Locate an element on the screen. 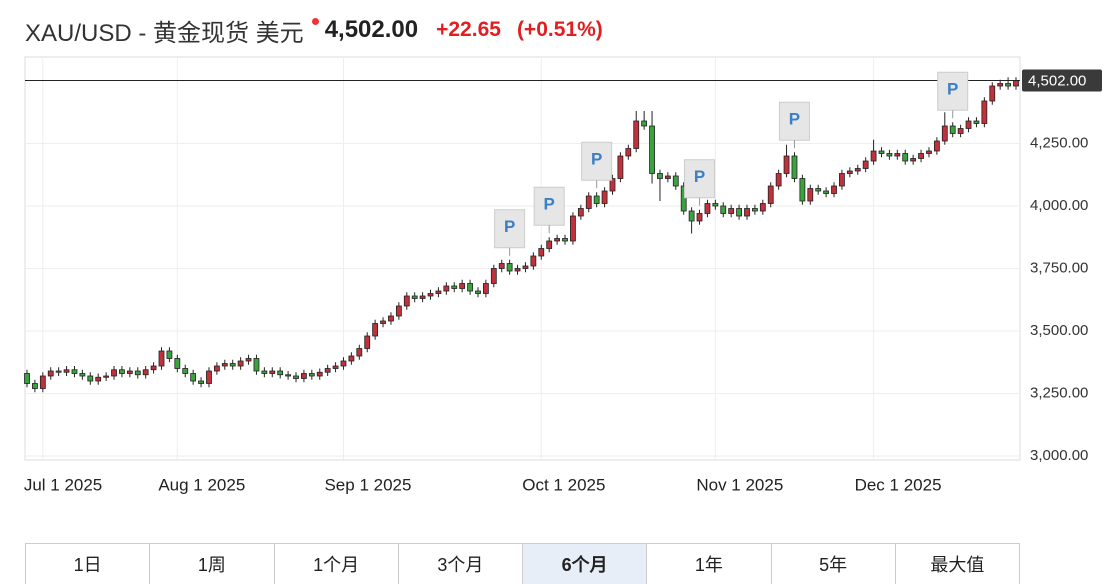 This screenshot has width=1118, height=584. range-tab: 最大值 is located at coordinates (956, 564).